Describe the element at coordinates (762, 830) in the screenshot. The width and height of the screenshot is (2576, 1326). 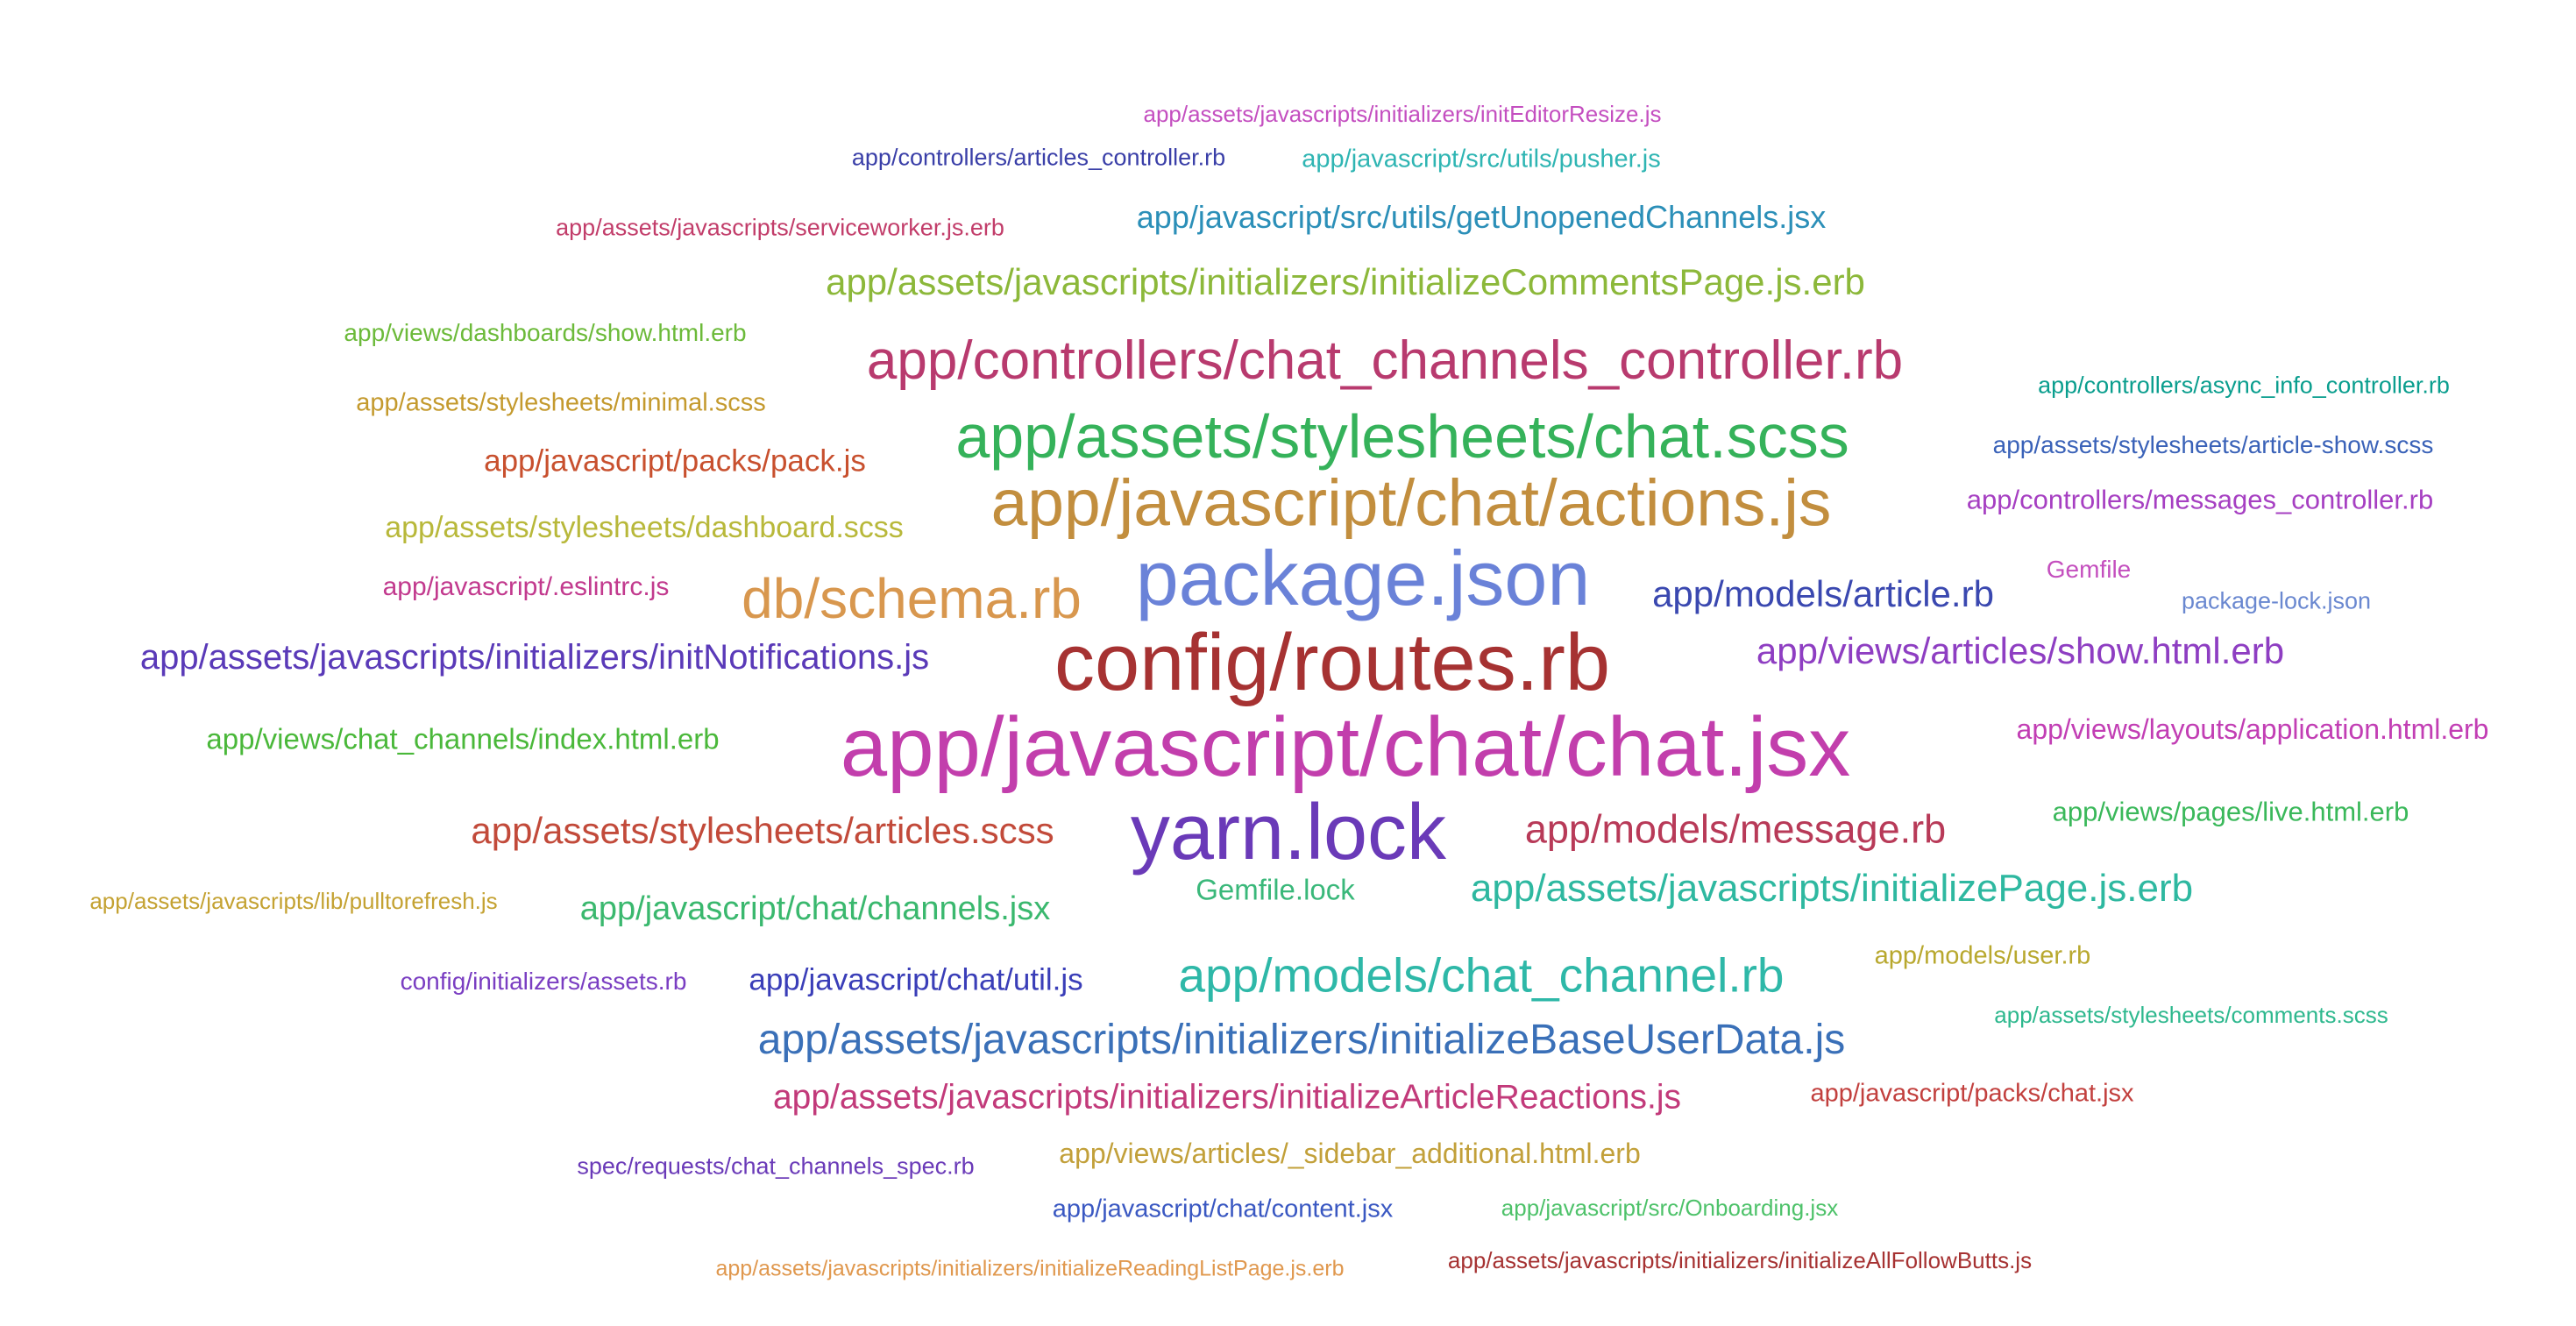
I see `cloud-word: app/assets/stylesheets/articles.scss` at that location.